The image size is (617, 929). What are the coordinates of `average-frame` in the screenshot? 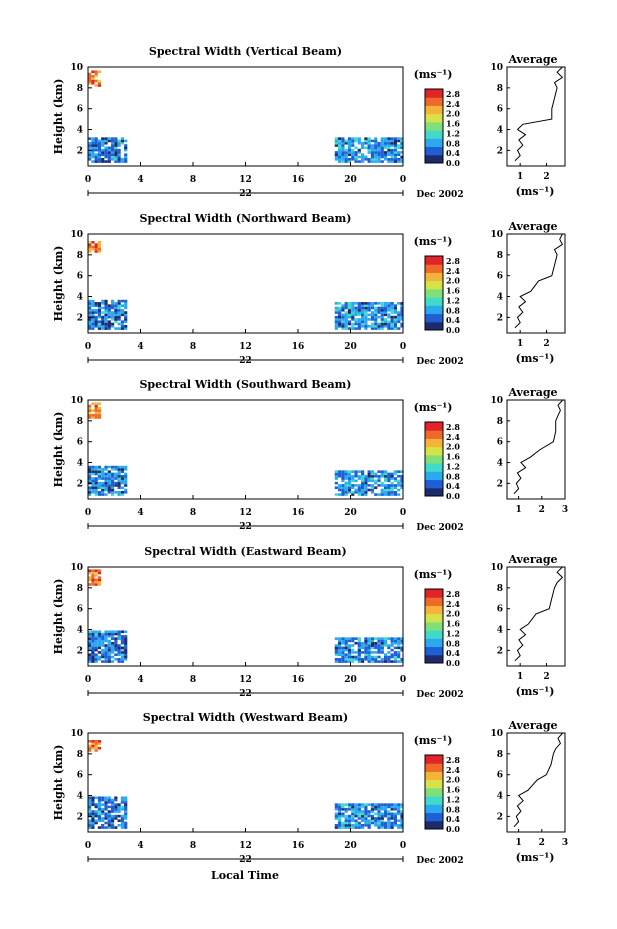 It's located at (536, 782).